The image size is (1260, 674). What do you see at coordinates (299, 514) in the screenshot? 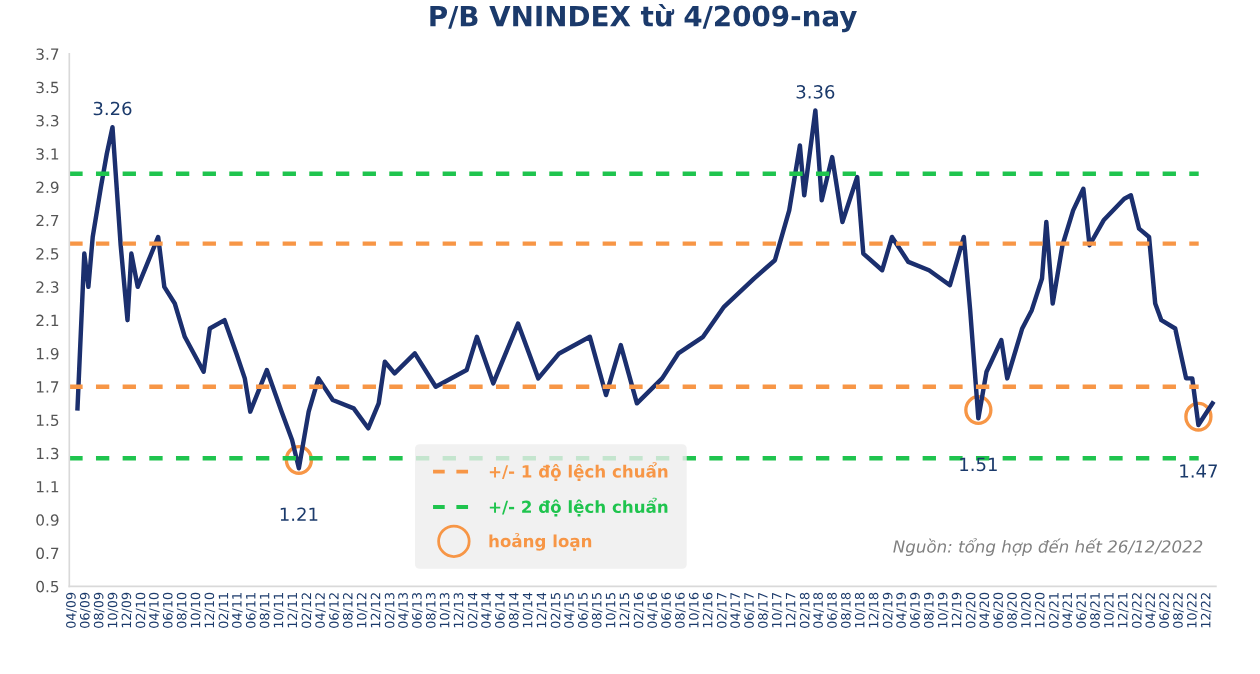
I see `annotation: 1.21` at bounding box center [299, 514].